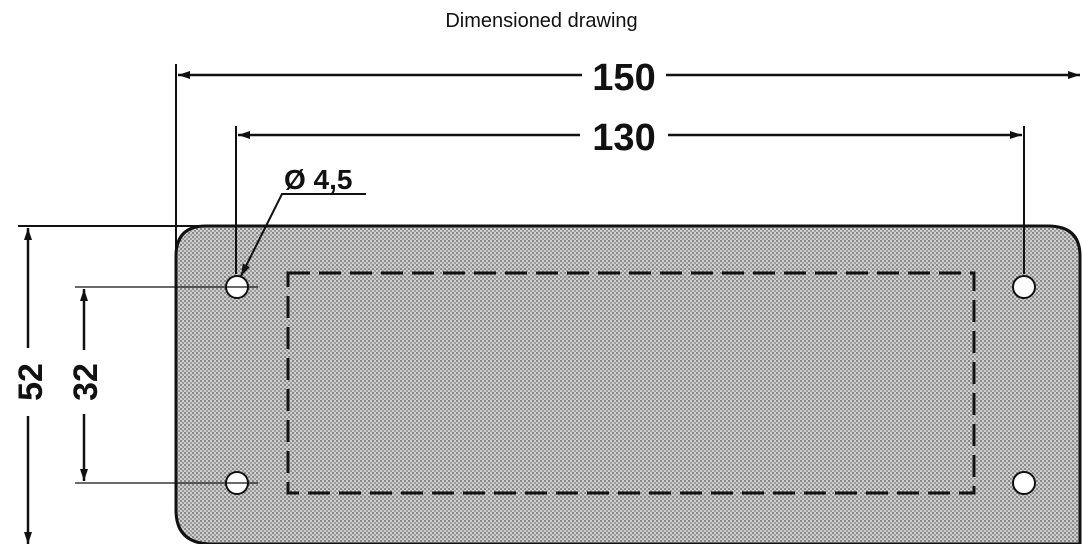 Image resolution: width=1083 pixels, height=544 pixels. Describe the element at coordinates (318, 179) in the screenshot. I see `dimension-label-hole-diameter: Ø 4,5` at that location.